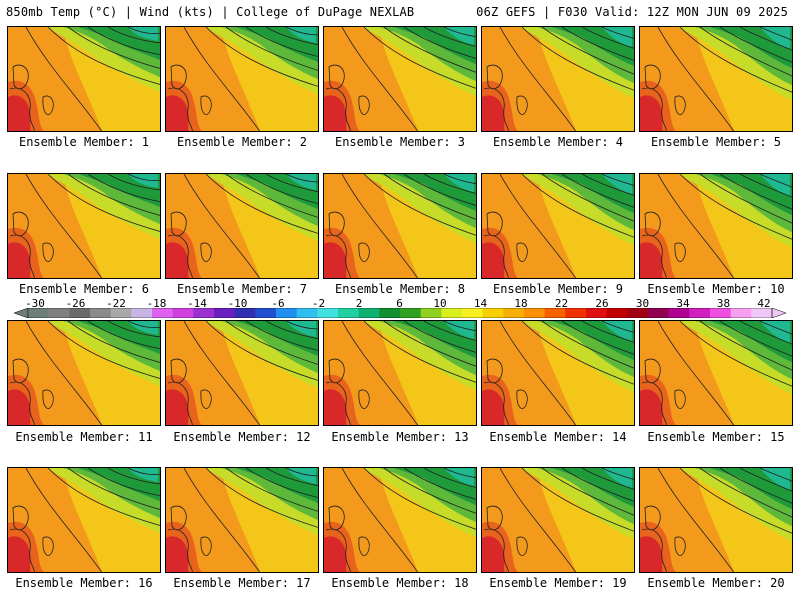 Image resolution: width=800 pixels, height=600 pixels. Describe the element at coordinates (723, 303) in the screenshot. I see `colorbar-tick-label: 38` at that location.